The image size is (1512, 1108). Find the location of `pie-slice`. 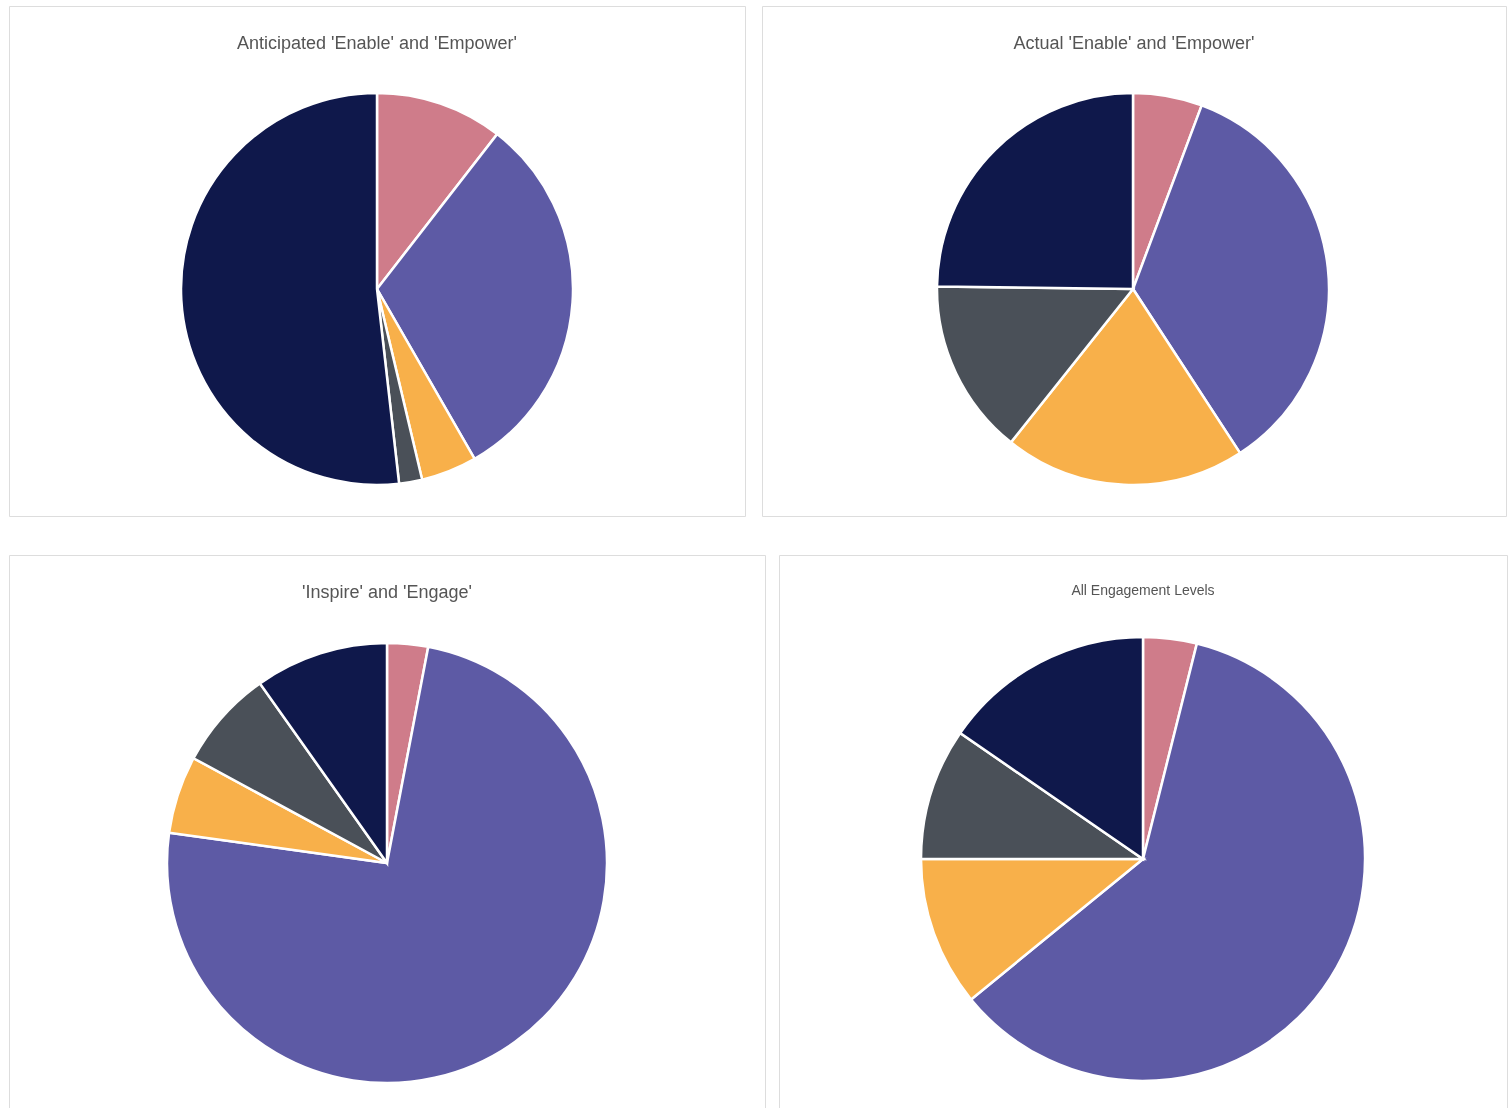

pie-slice is located at coordinates (387, 865).